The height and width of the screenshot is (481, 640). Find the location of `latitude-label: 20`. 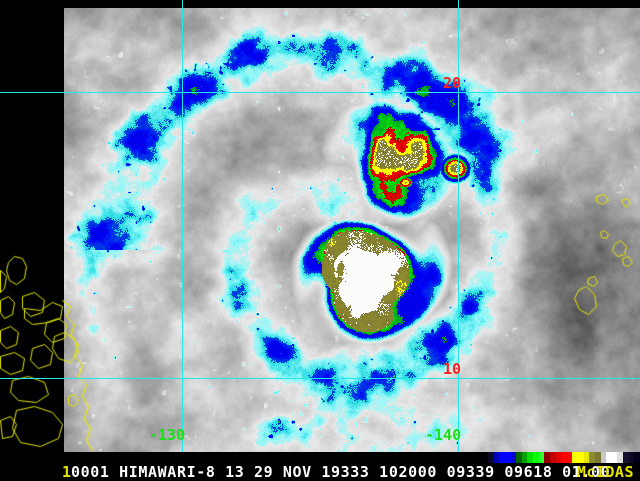

latitude-label: 20 is located at coordinates (452, 83).